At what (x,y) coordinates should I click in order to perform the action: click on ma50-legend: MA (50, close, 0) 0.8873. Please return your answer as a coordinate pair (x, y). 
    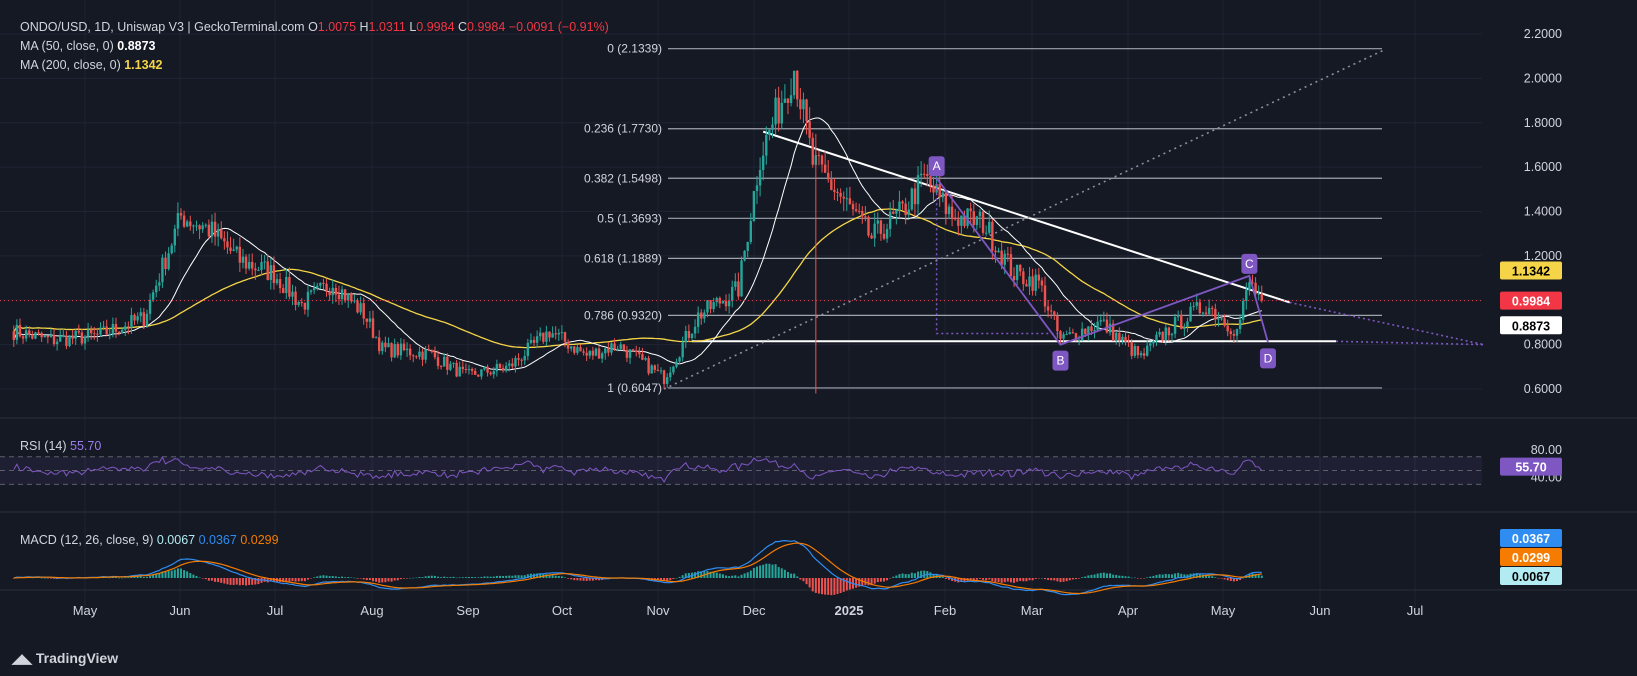
    Looking at the image, I should click on (88, 46).